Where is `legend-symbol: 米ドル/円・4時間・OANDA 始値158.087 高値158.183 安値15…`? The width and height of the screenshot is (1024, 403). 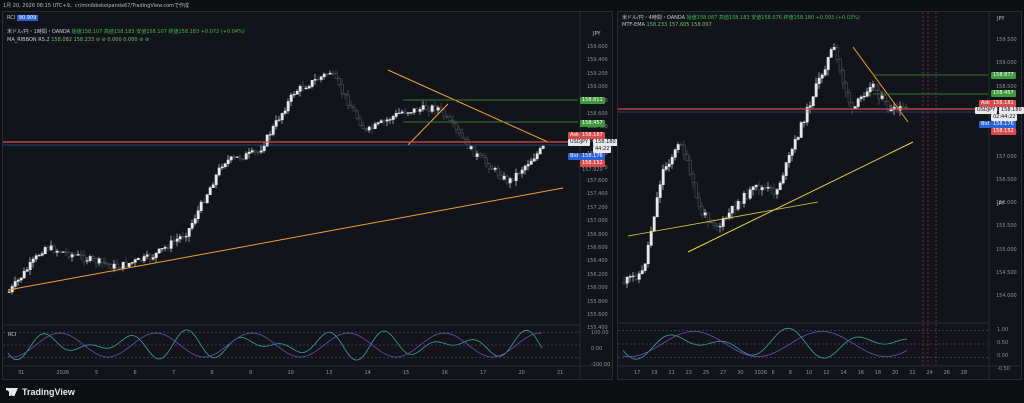 legend-symbol: 米ドル/円・4時間・OANDA 始値158.087 高値158.183 安値15… is located at coordinates (741, 18).